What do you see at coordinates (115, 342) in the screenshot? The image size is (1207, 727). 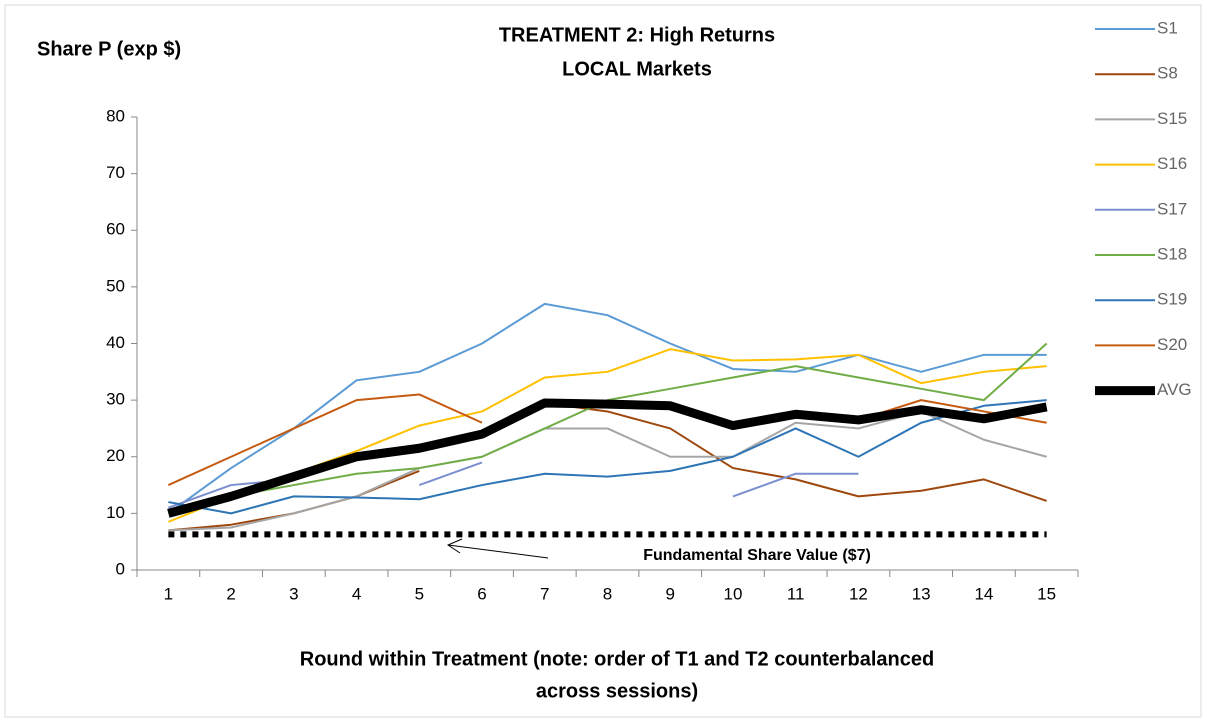 I see `y-tick-label: 40` at bounding box center [115, 342].